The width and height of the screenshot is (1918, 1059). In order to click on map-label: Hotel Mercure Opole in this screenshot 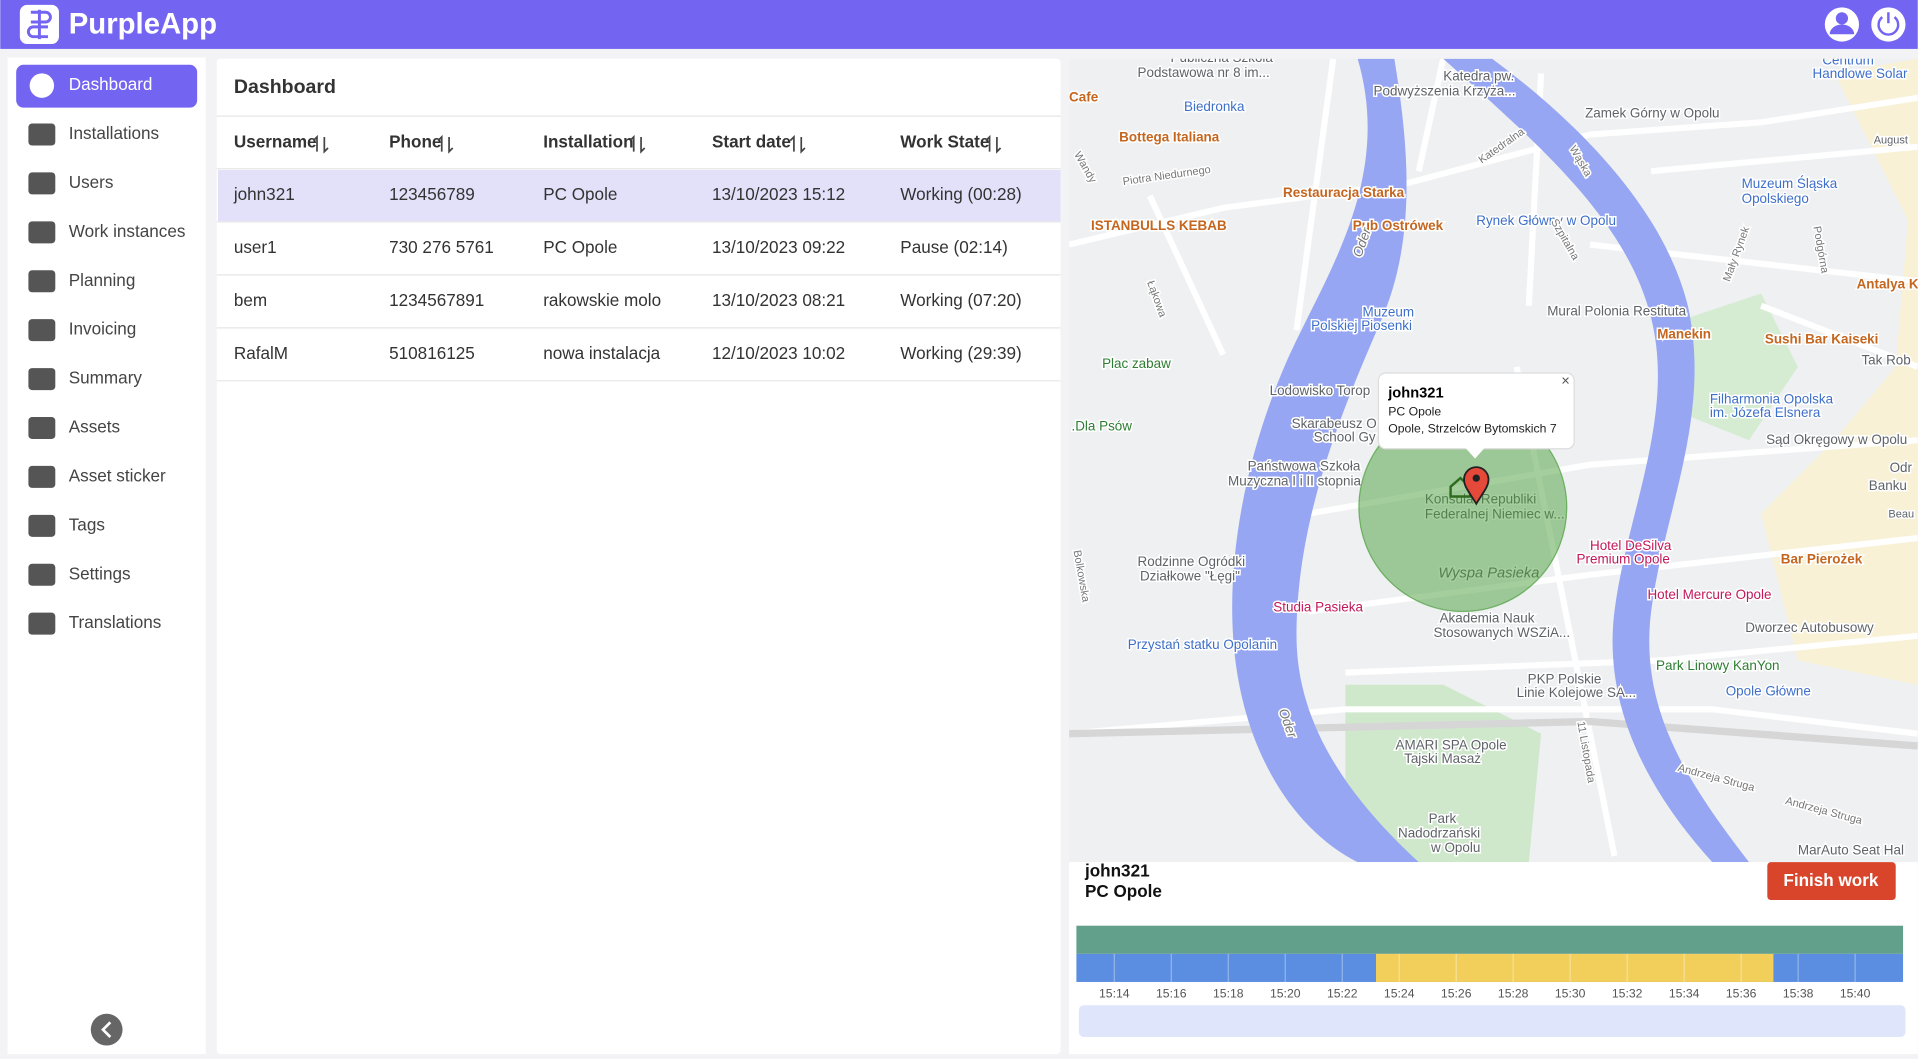, I will do `click(1709, 594)`.